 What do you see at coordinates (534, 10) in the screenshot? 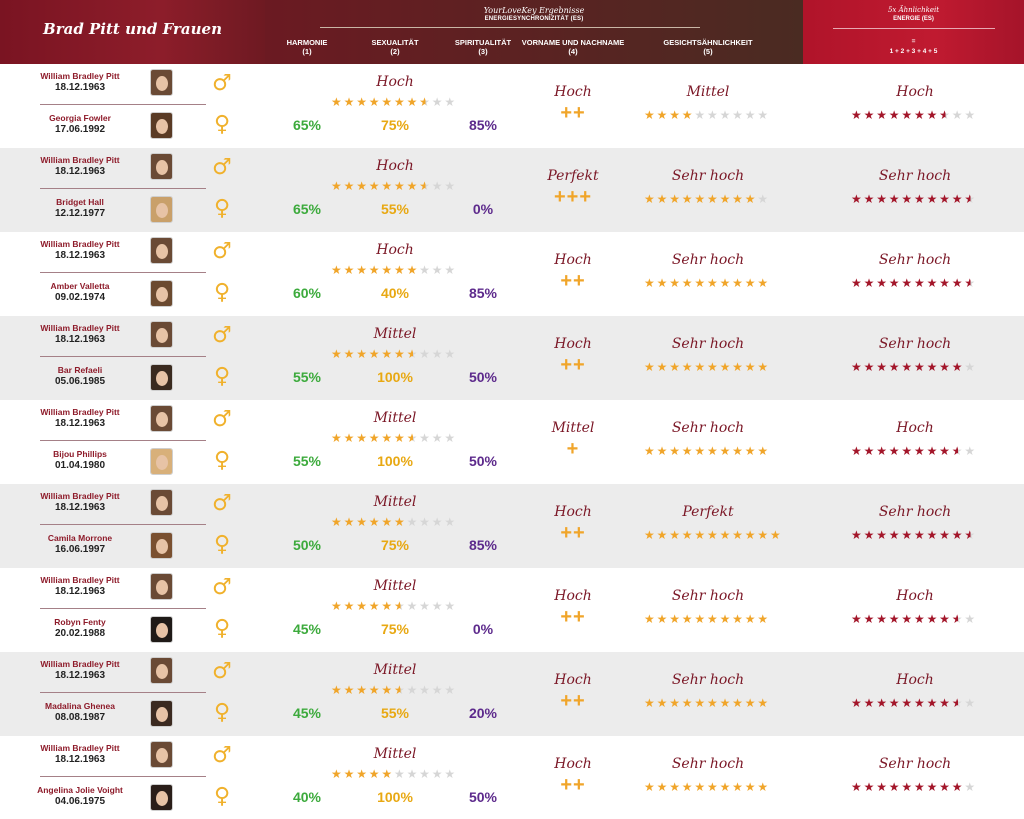
I see `brand-title: YourLoveKey Ergebnisse` at bounding box center [534, 10].